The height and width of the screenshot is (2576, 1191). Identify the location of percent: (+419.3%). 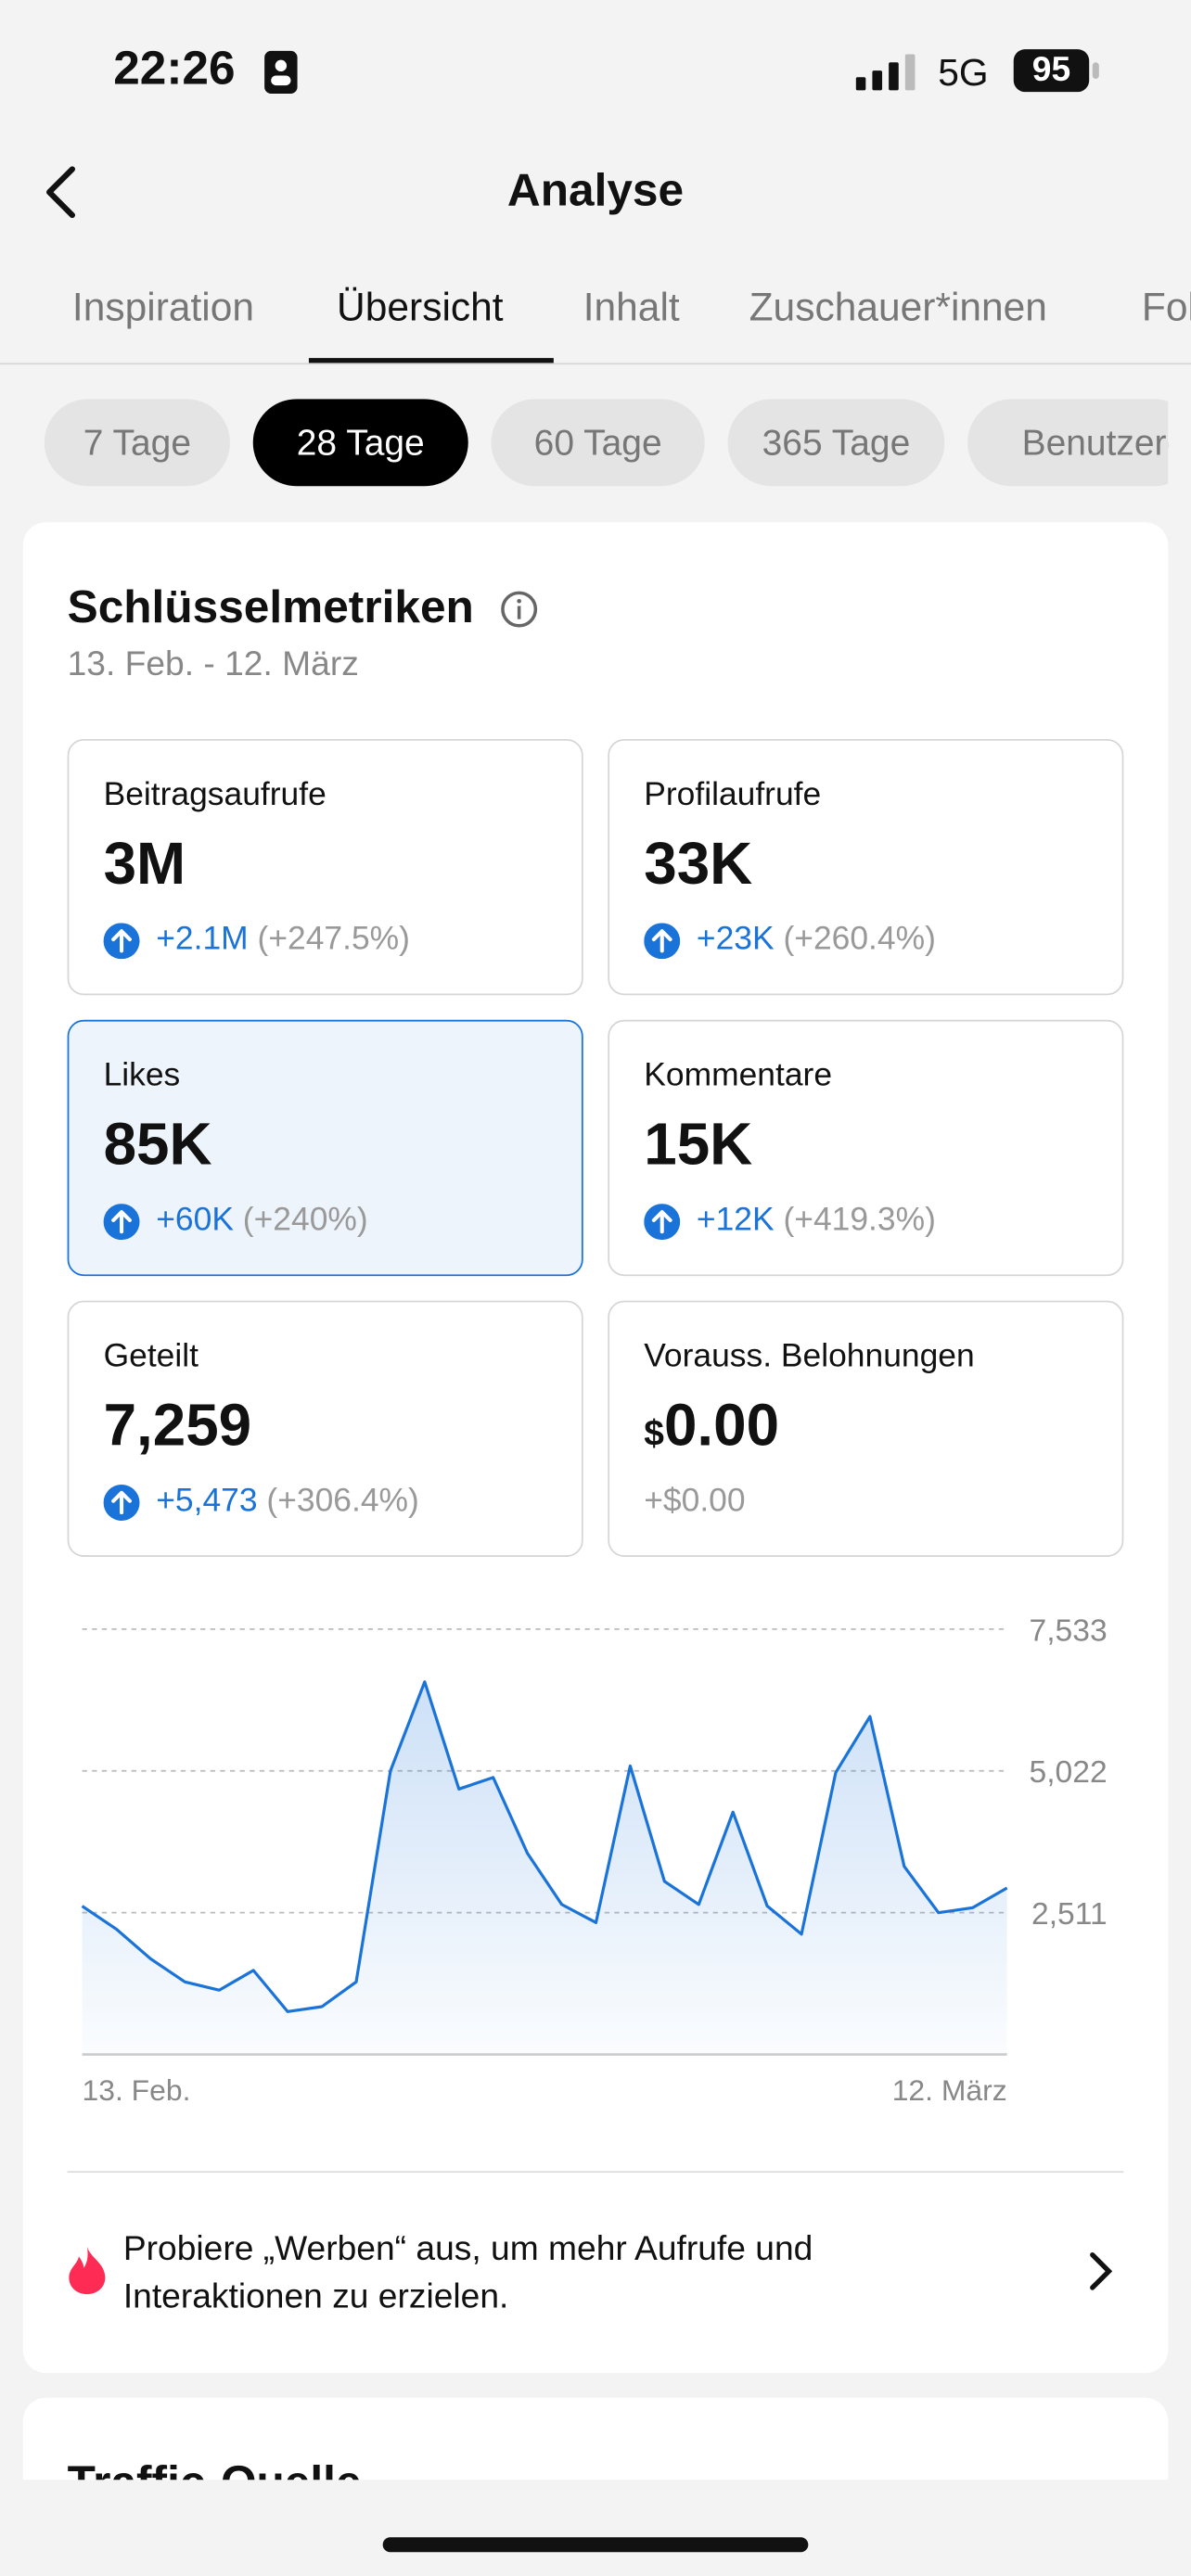
(859, 1220).